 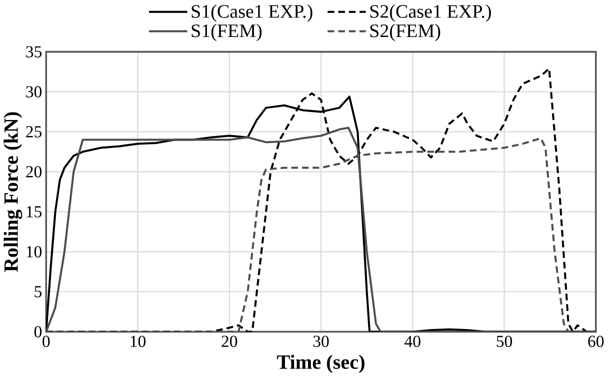 What do you see at coordinates (412, 342) in the screenshot?
I see `x-tick-label: 40` at bounding box center [412, 342].